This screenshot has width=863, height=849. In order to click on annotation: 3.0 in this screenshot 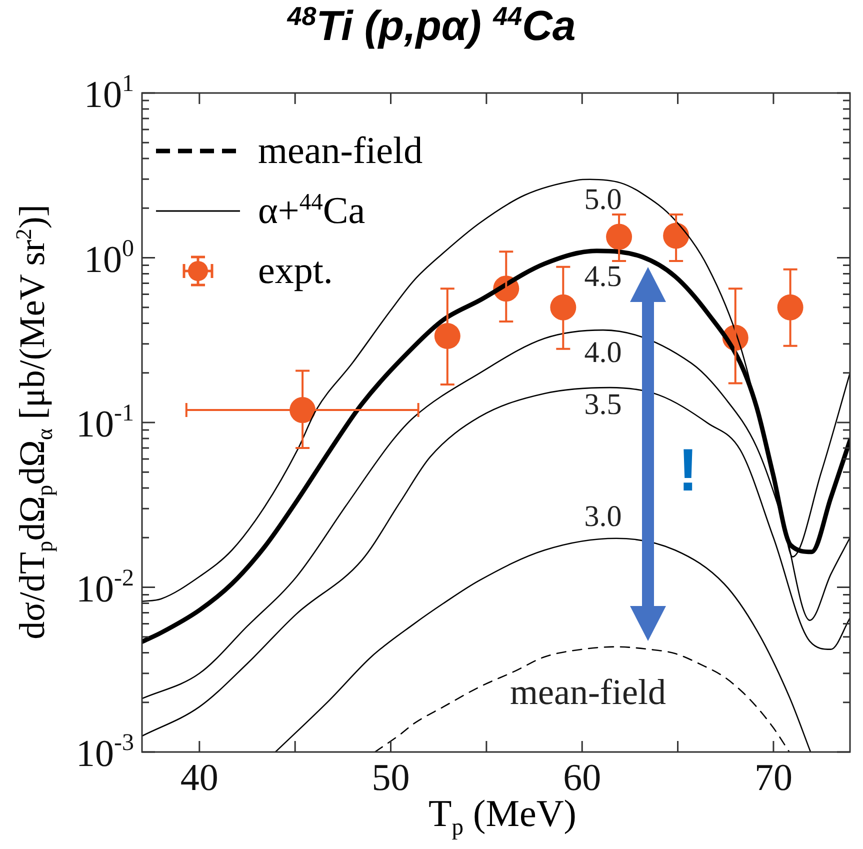, I will do `click(603, 517)`.